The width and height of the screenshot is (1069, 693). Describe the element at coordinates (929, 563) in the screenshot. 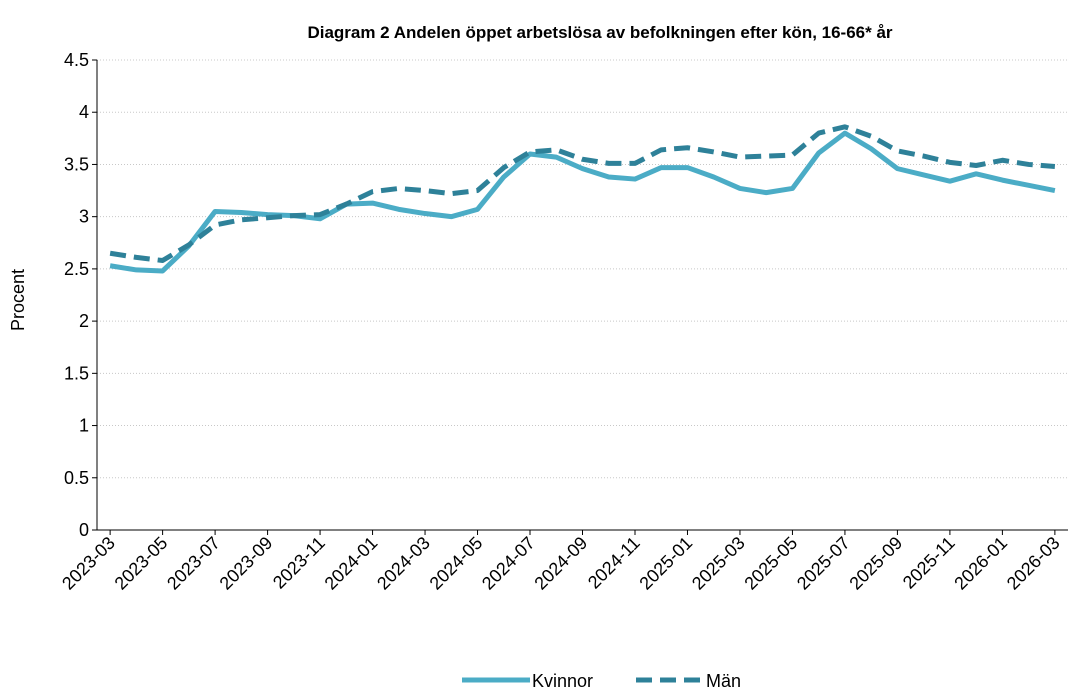

I see `x-tick-label: 2025-11` at that location.